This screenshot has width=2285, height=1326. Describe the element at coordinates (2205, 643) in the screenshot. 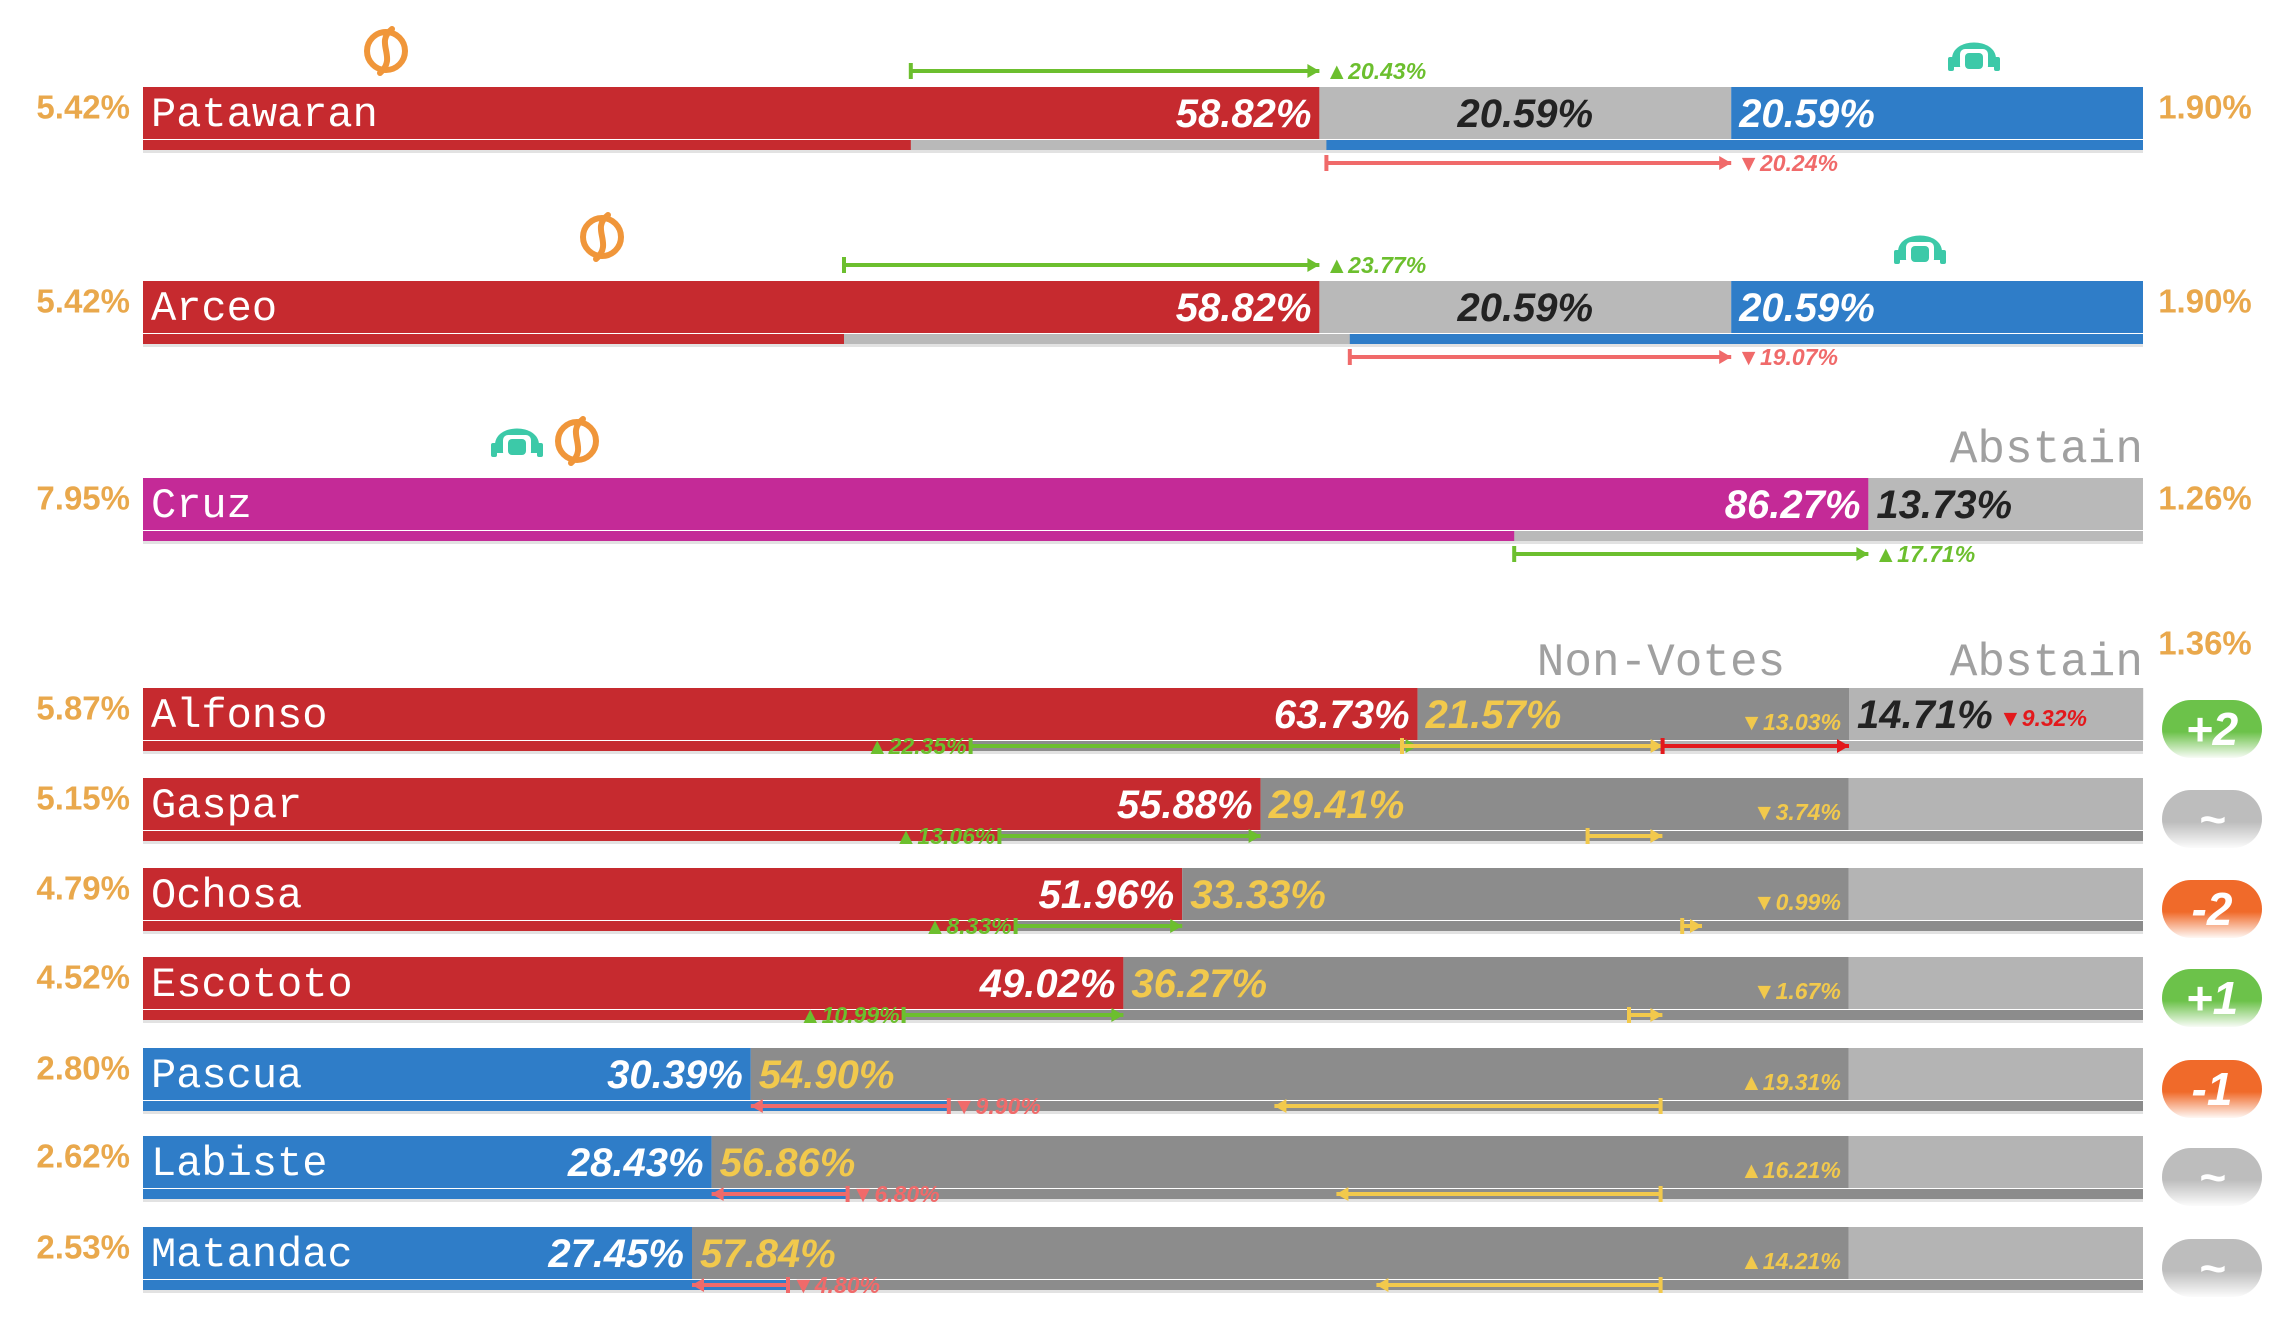

I see `side-value: 1.36%` at that location.